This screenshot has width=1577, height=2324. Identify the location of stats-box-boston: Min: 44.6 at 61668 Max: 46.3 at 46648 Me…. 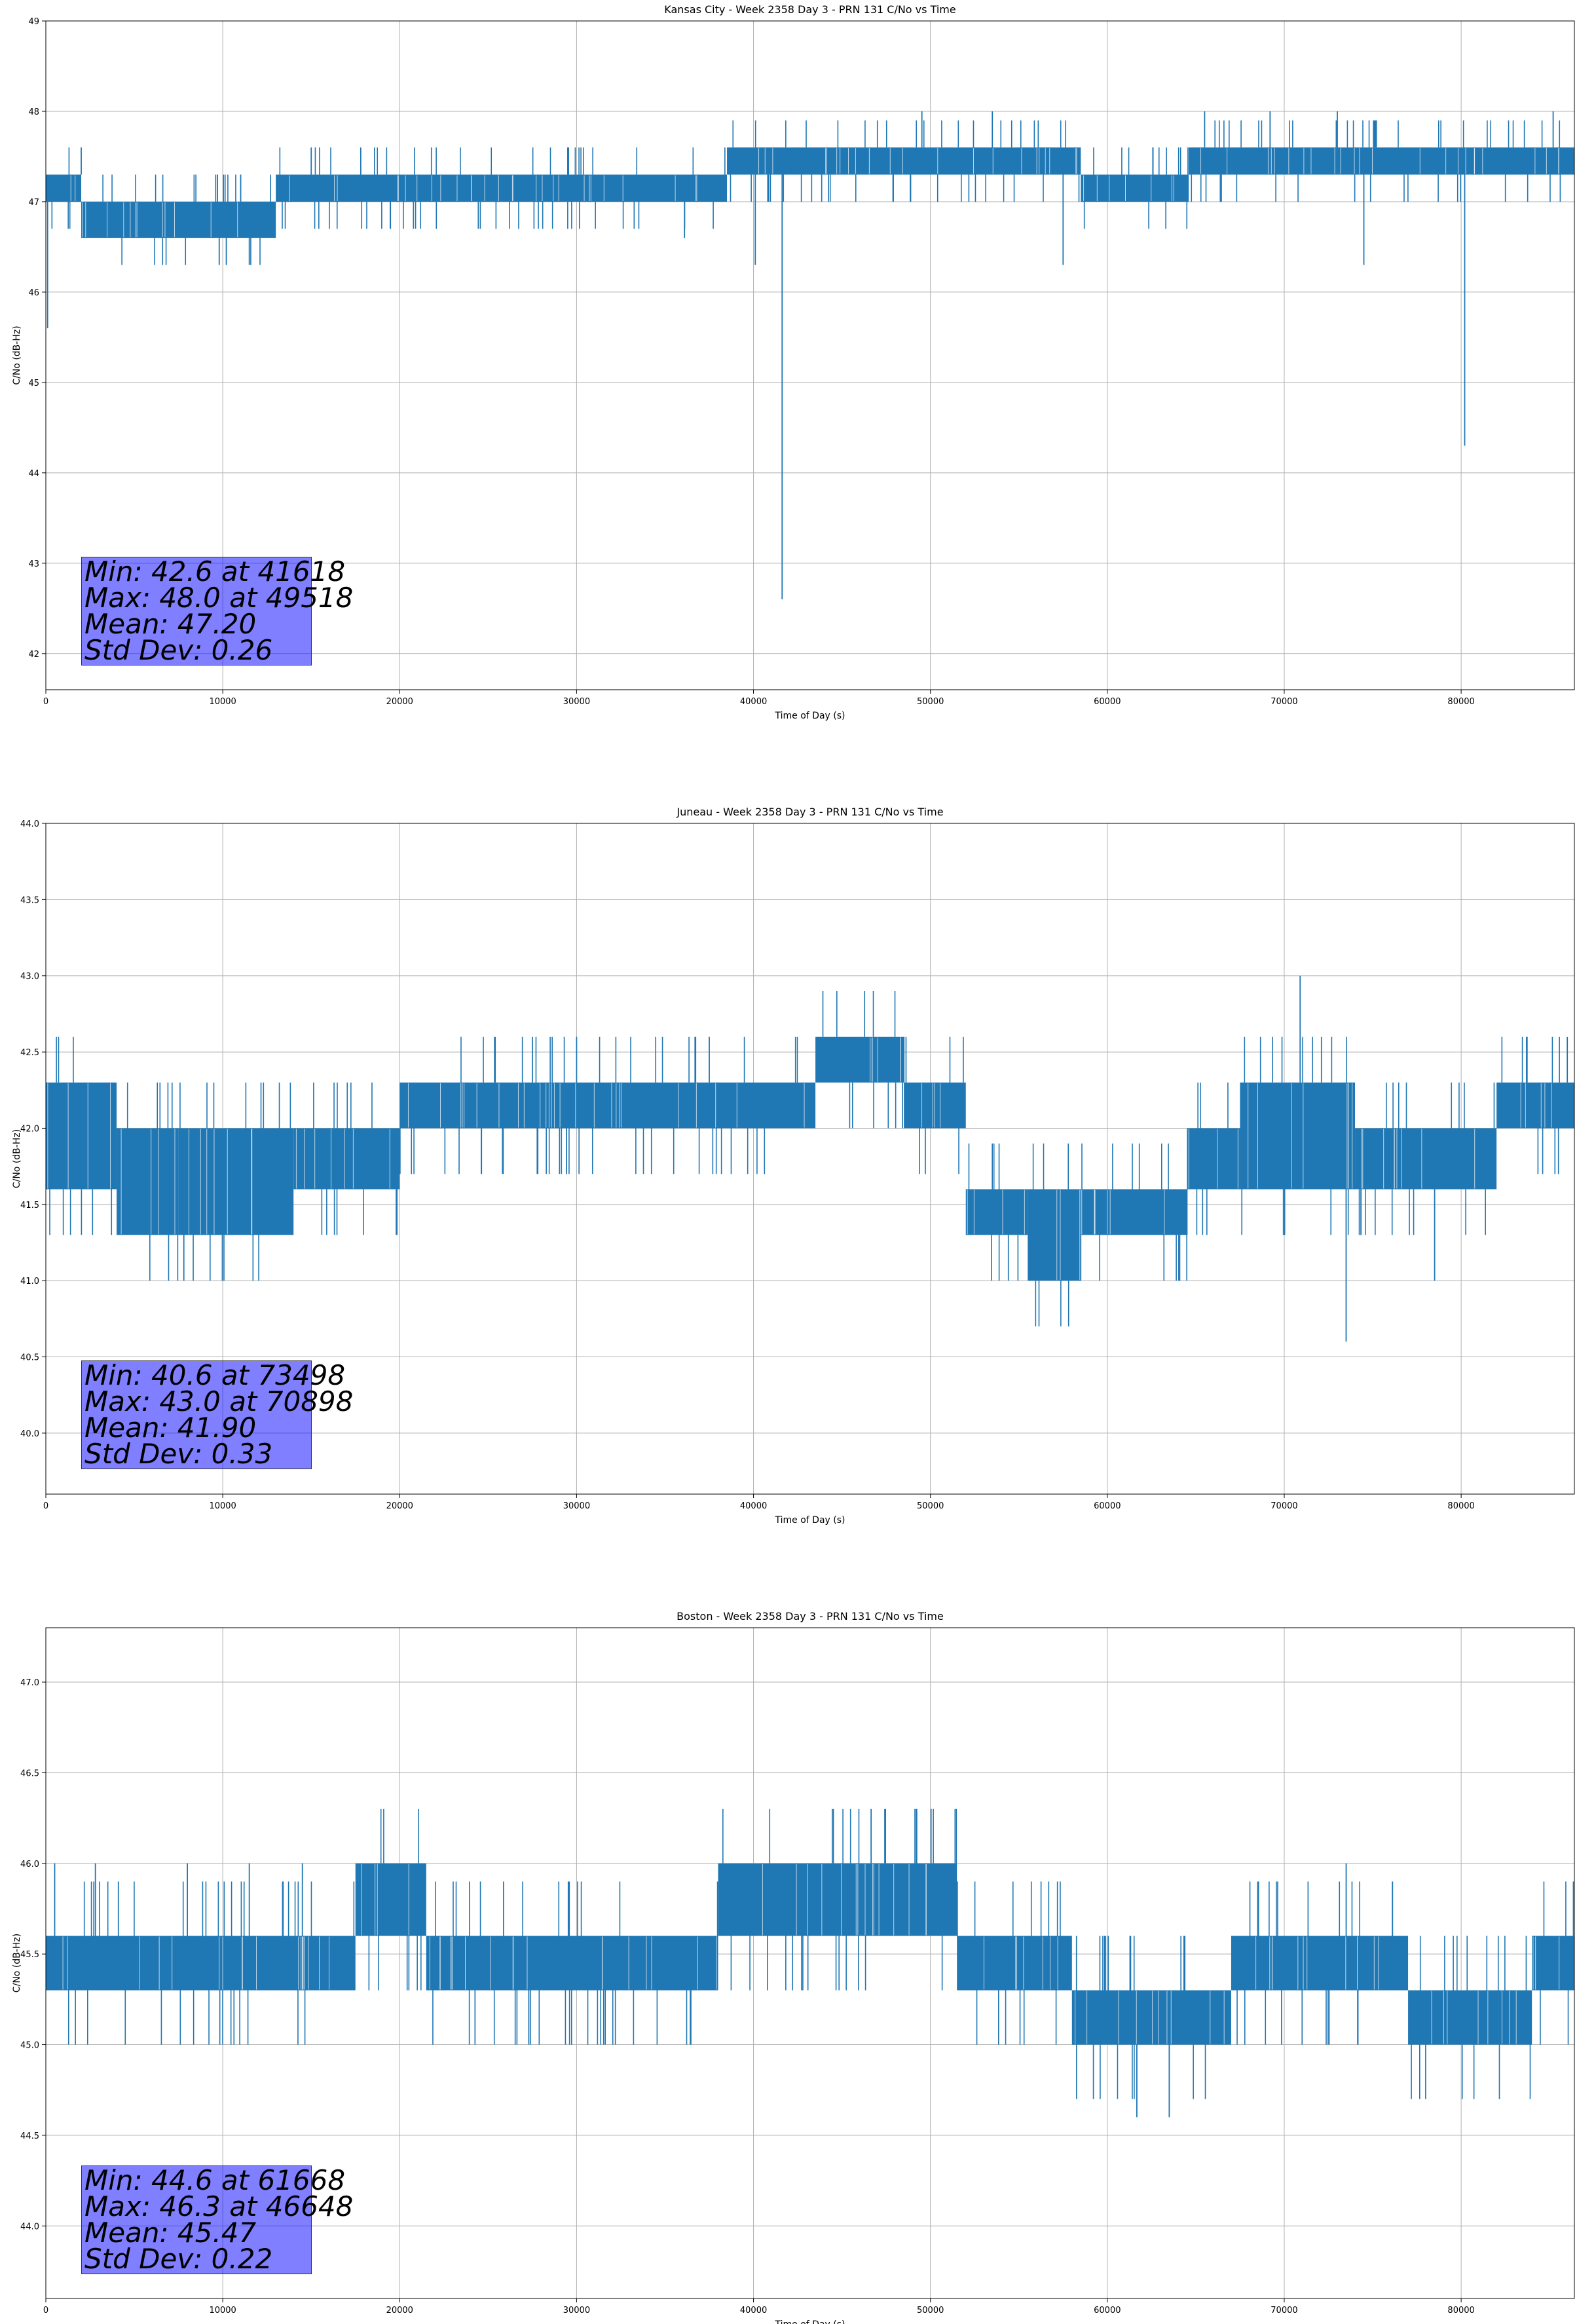
(217, 2219).